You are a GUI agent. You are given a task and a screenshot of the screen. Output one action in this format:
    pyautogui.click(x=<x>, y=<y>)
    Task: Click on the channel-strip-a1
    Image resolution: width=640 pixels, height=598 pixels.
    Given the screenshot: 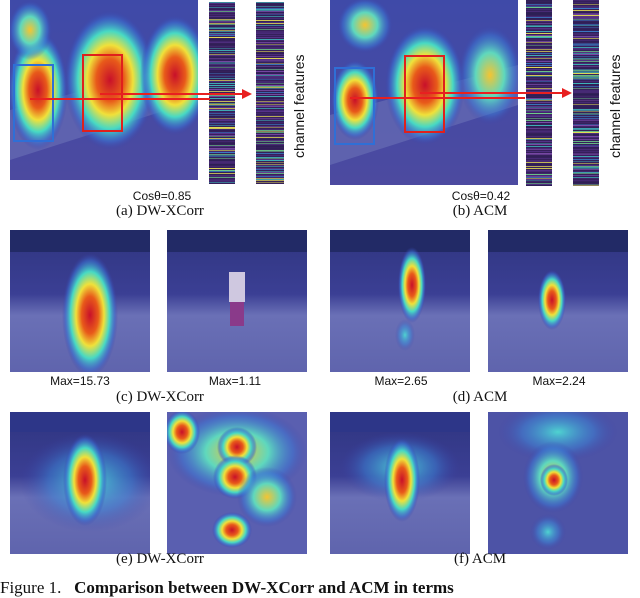 What is the action you would take?
    pyautogui.click(x=222, y=93)
    